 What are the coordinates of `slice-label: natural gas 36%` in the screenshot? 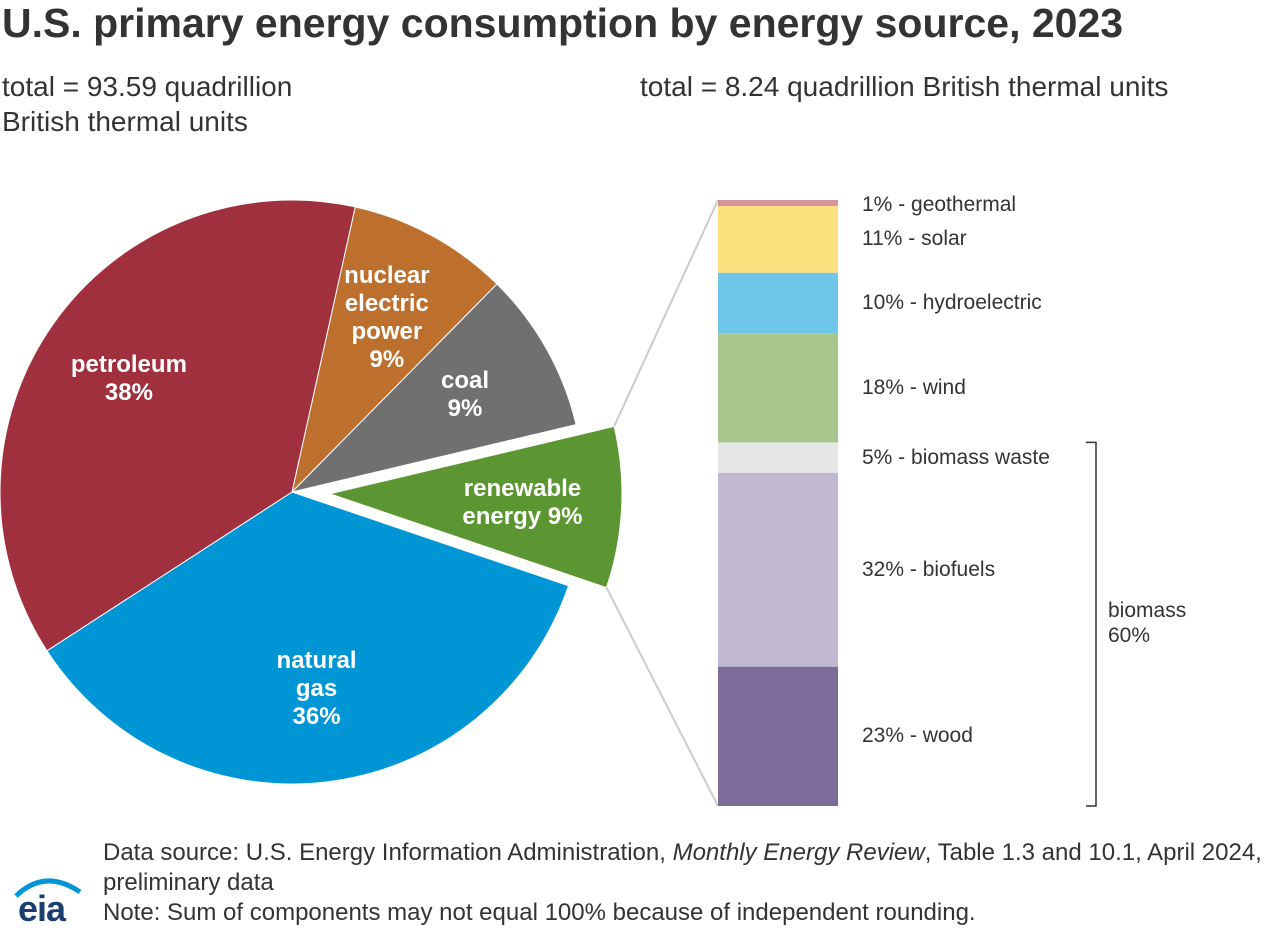 It's located at (317, 689).